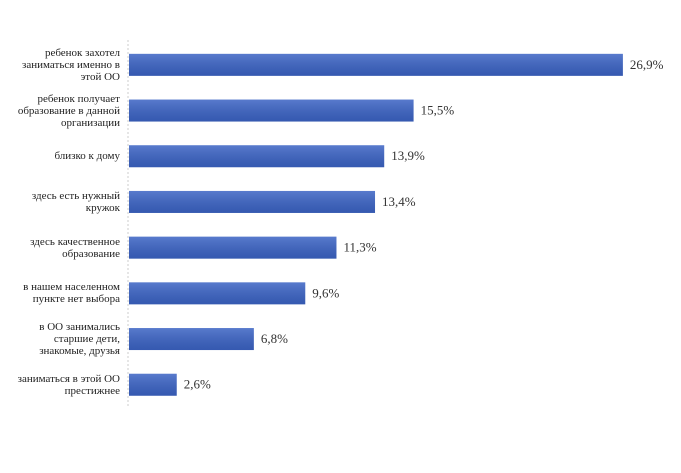  I want to click on value-label: 13,4%, so click(399, 201).